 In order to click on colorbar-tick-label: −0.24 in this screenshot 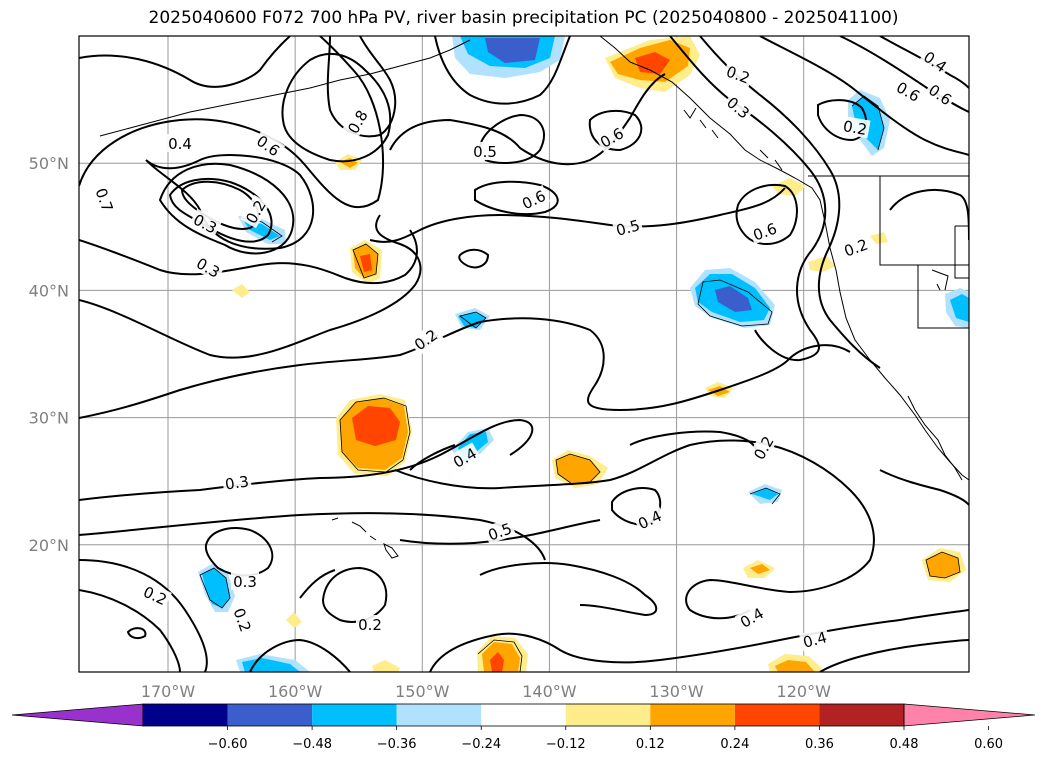, I will do `click(481, 744)`.